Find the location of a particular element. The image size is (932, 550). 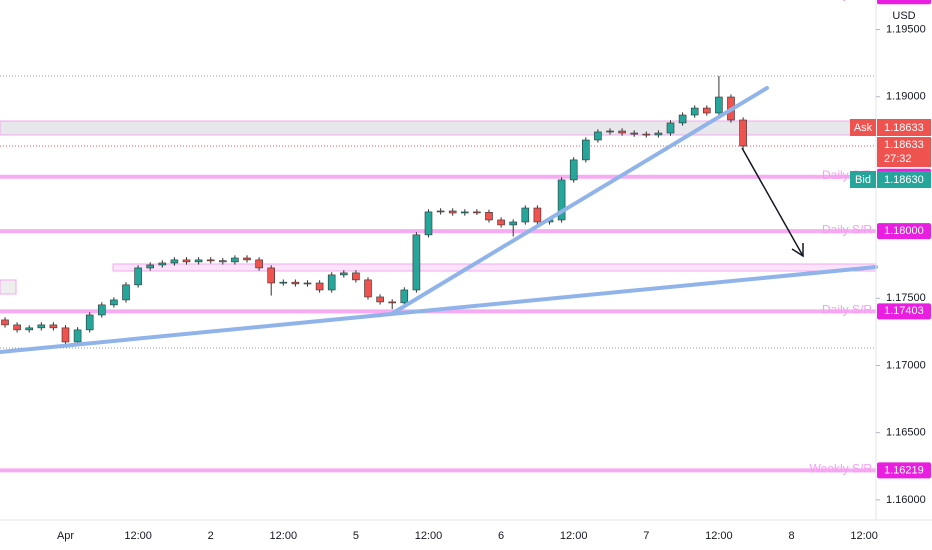

arrow-head is located at coordinates (797, 250).